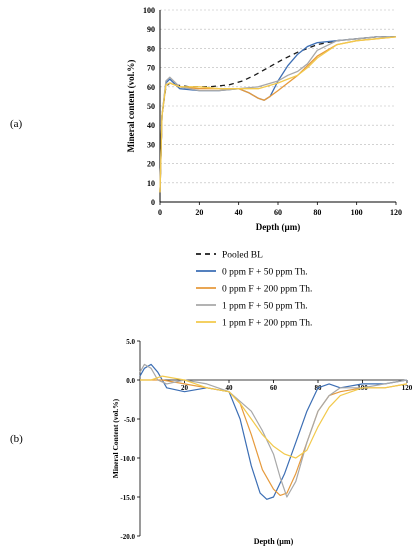  What do you see at coordinates (130, 381) in the screenshot?
I see `y-tick-label: 0.0` at bounding box center [130, 381].